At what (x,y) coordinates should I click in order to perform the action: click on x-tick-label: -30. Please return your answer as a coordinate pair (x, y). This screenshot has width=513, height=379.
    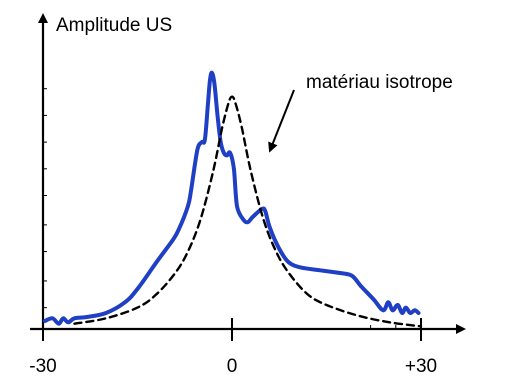
    Looking at the image, I should click on (42, 366).